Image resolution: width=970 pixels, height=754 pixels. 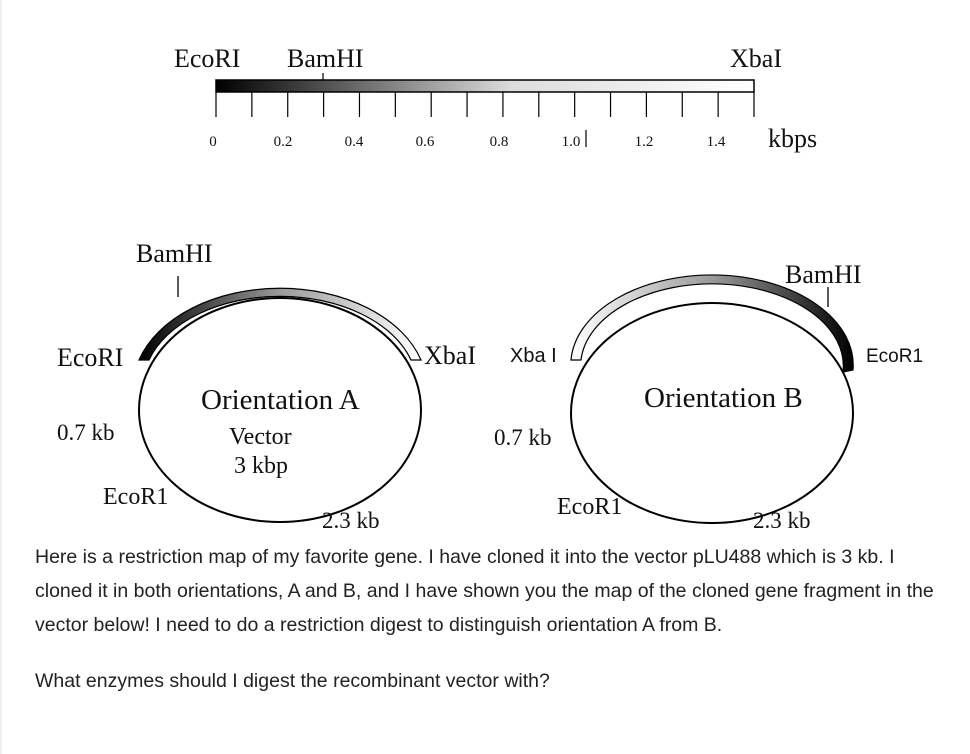 What do you see at coordinates (280, 324) in the screenshot?
I see `plasmid-a-insert-arc` at bounding box center [280, 324].